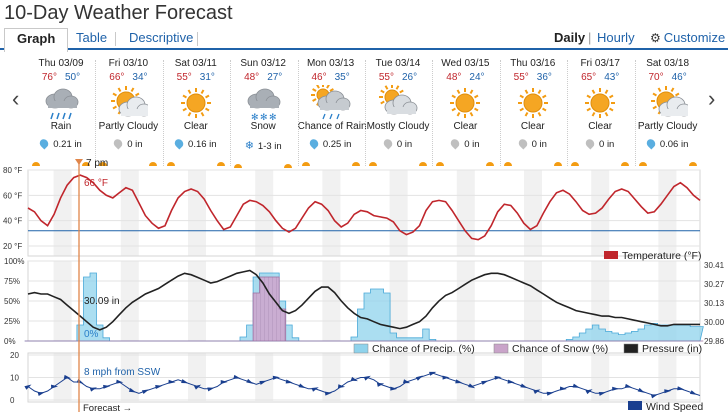 This screenshot has width=728, height=417. I want to click on day-column: Tue 03/14 55° 26° Mostly Cloudy 0 in, so click(398, 113).